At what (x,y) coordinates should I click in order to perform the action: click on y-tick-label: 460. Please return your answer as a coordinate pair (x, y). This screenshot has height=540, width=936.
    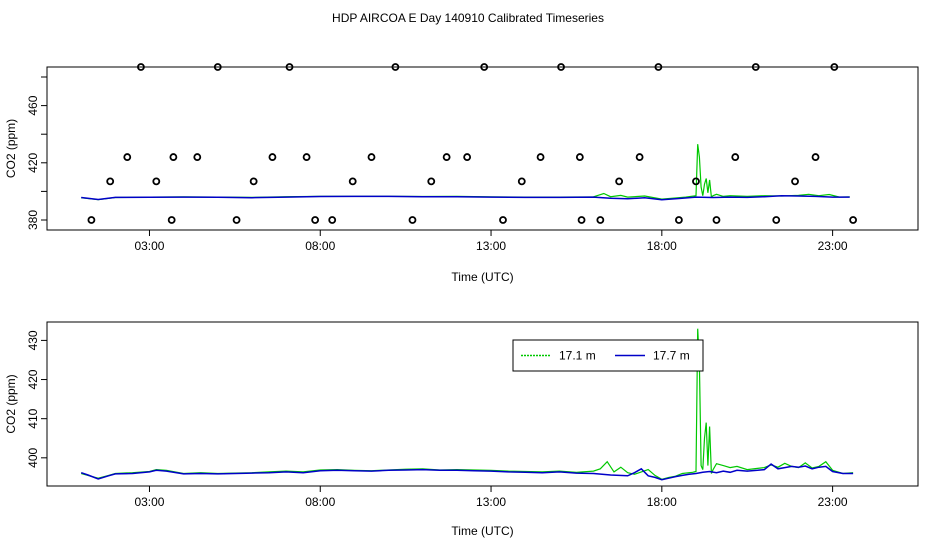
    Looking at the image, I should click on (33, 105).